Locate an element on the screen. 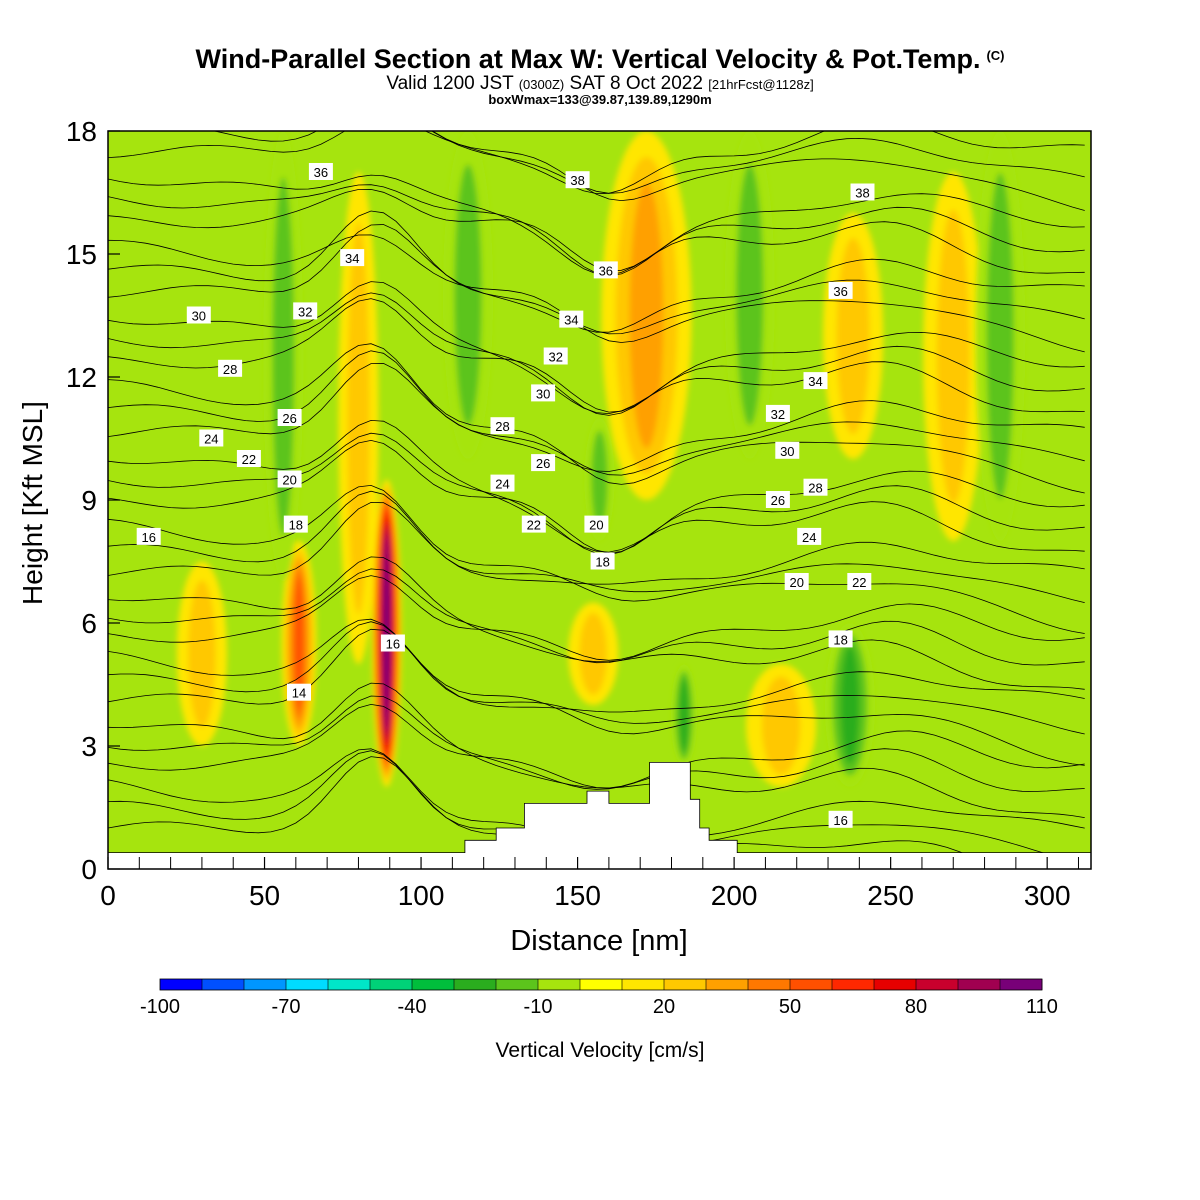 Image resolution: width=1200 pixels, height=1200 pixels. contour-label: 38 is located at coordinates (862, 192).